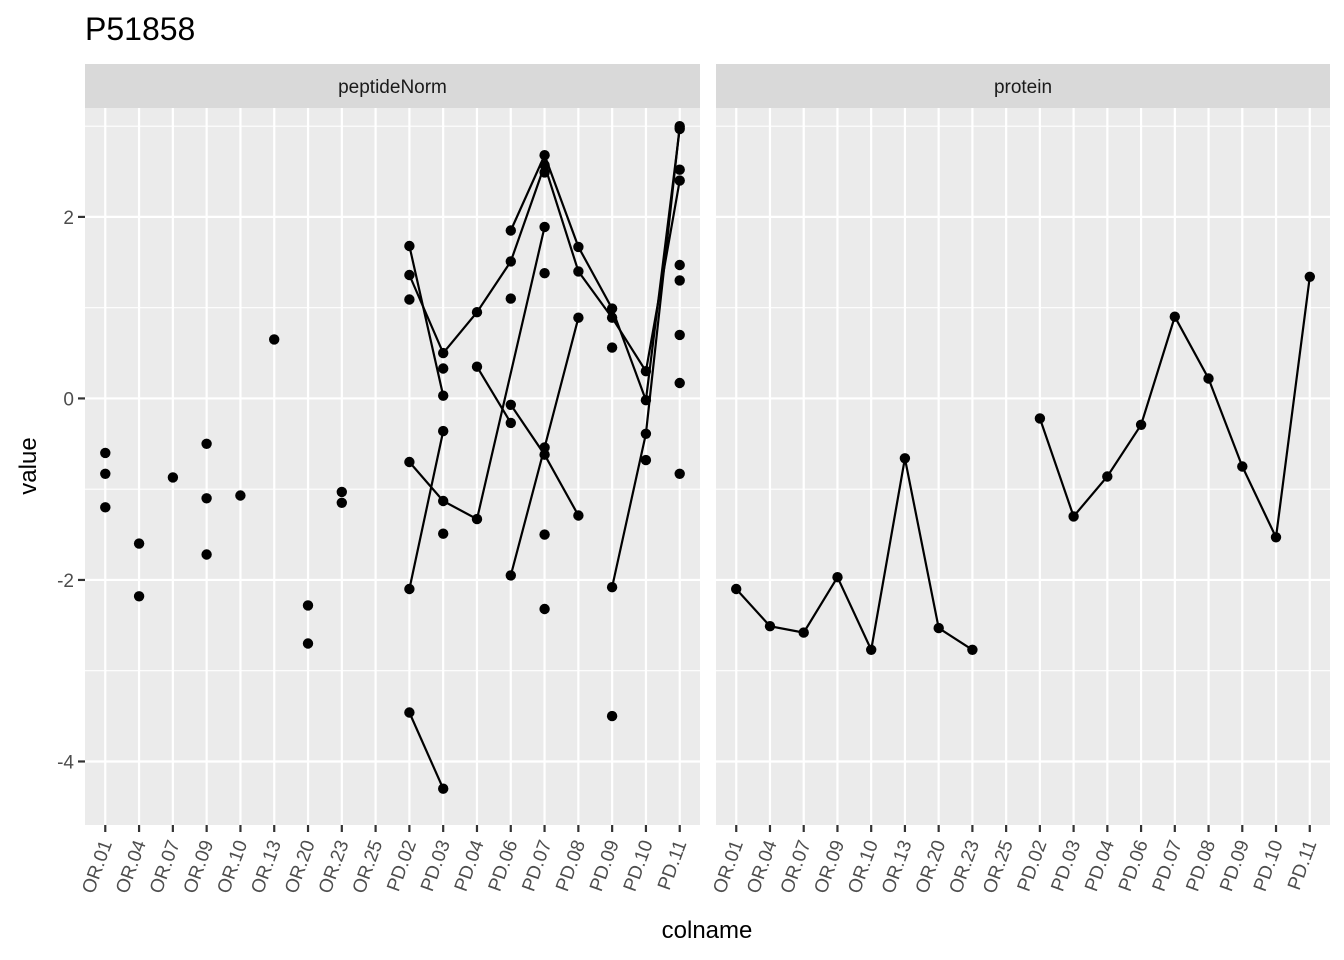 This screenshot has width=1344, height=960. Describe the element at coordinates (97, 867) in the screenshot. I see `x-tick-label: OR.01` at that location.